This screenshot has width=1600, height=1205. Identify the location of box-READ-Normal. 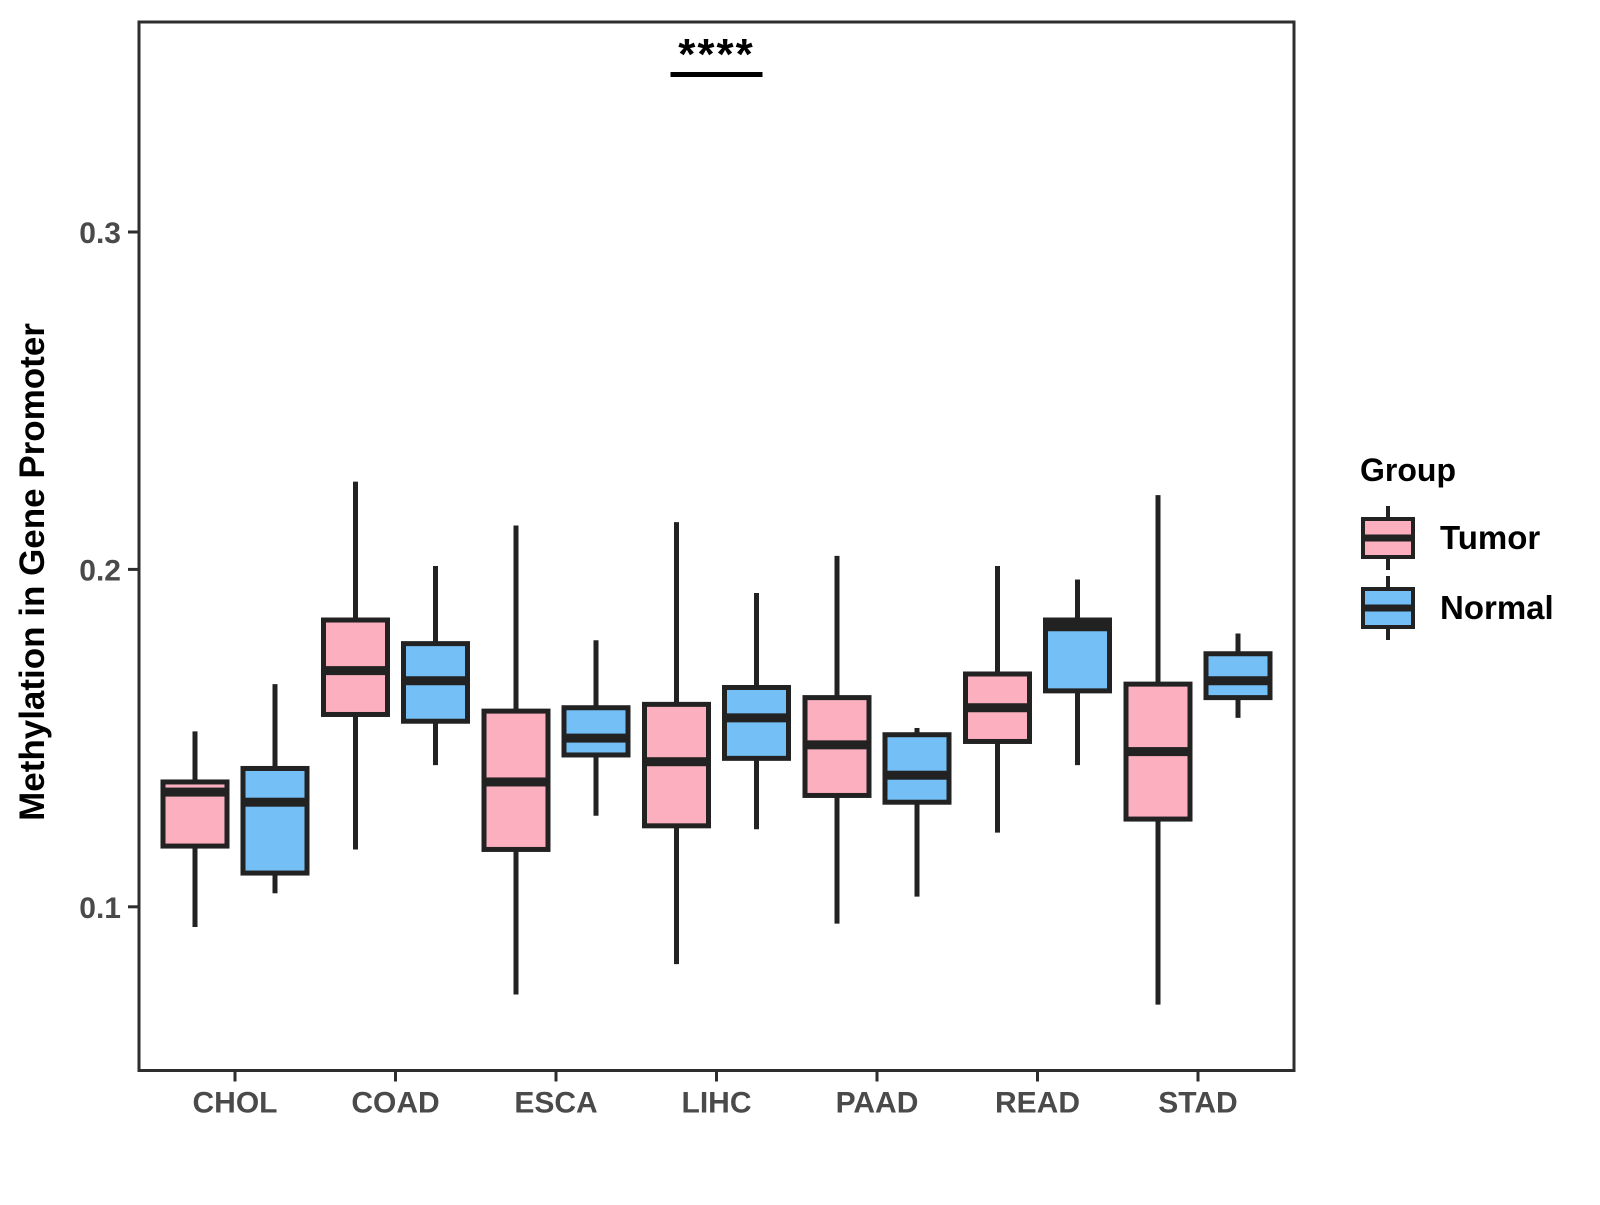
(1077, 655).